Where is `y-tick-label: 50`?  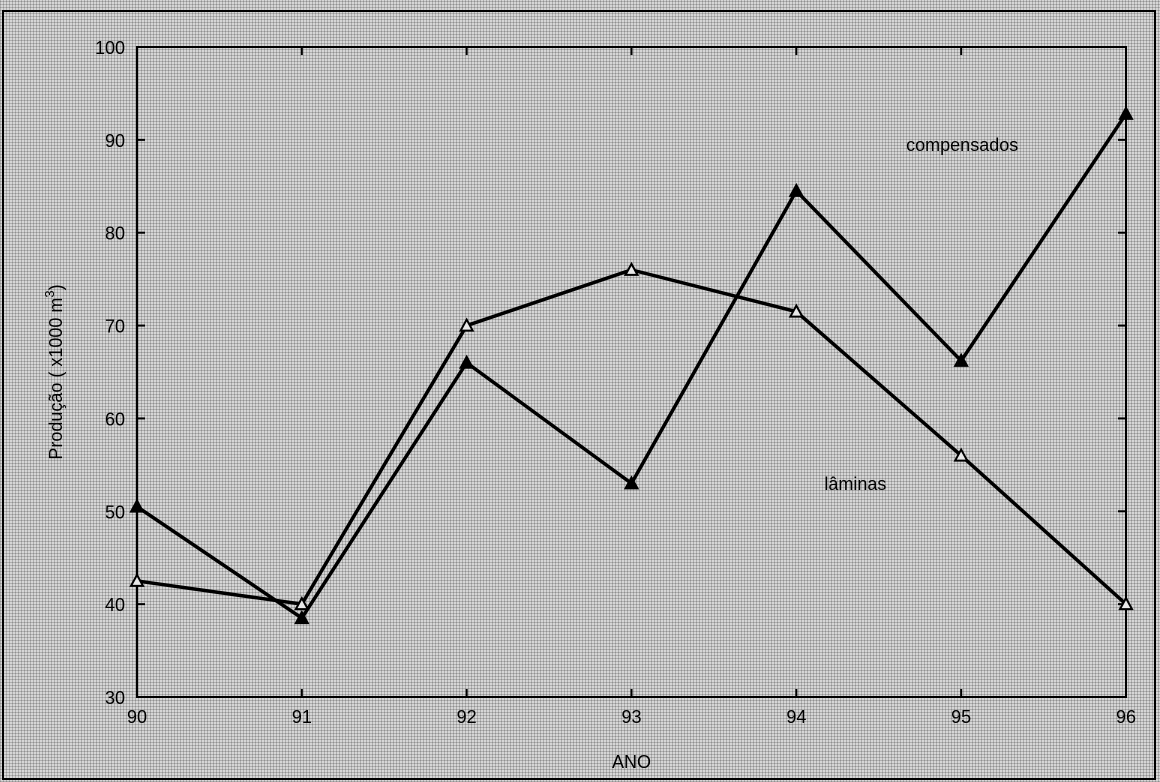
y-tick-label: 50 is located at coordinates (115, 512).